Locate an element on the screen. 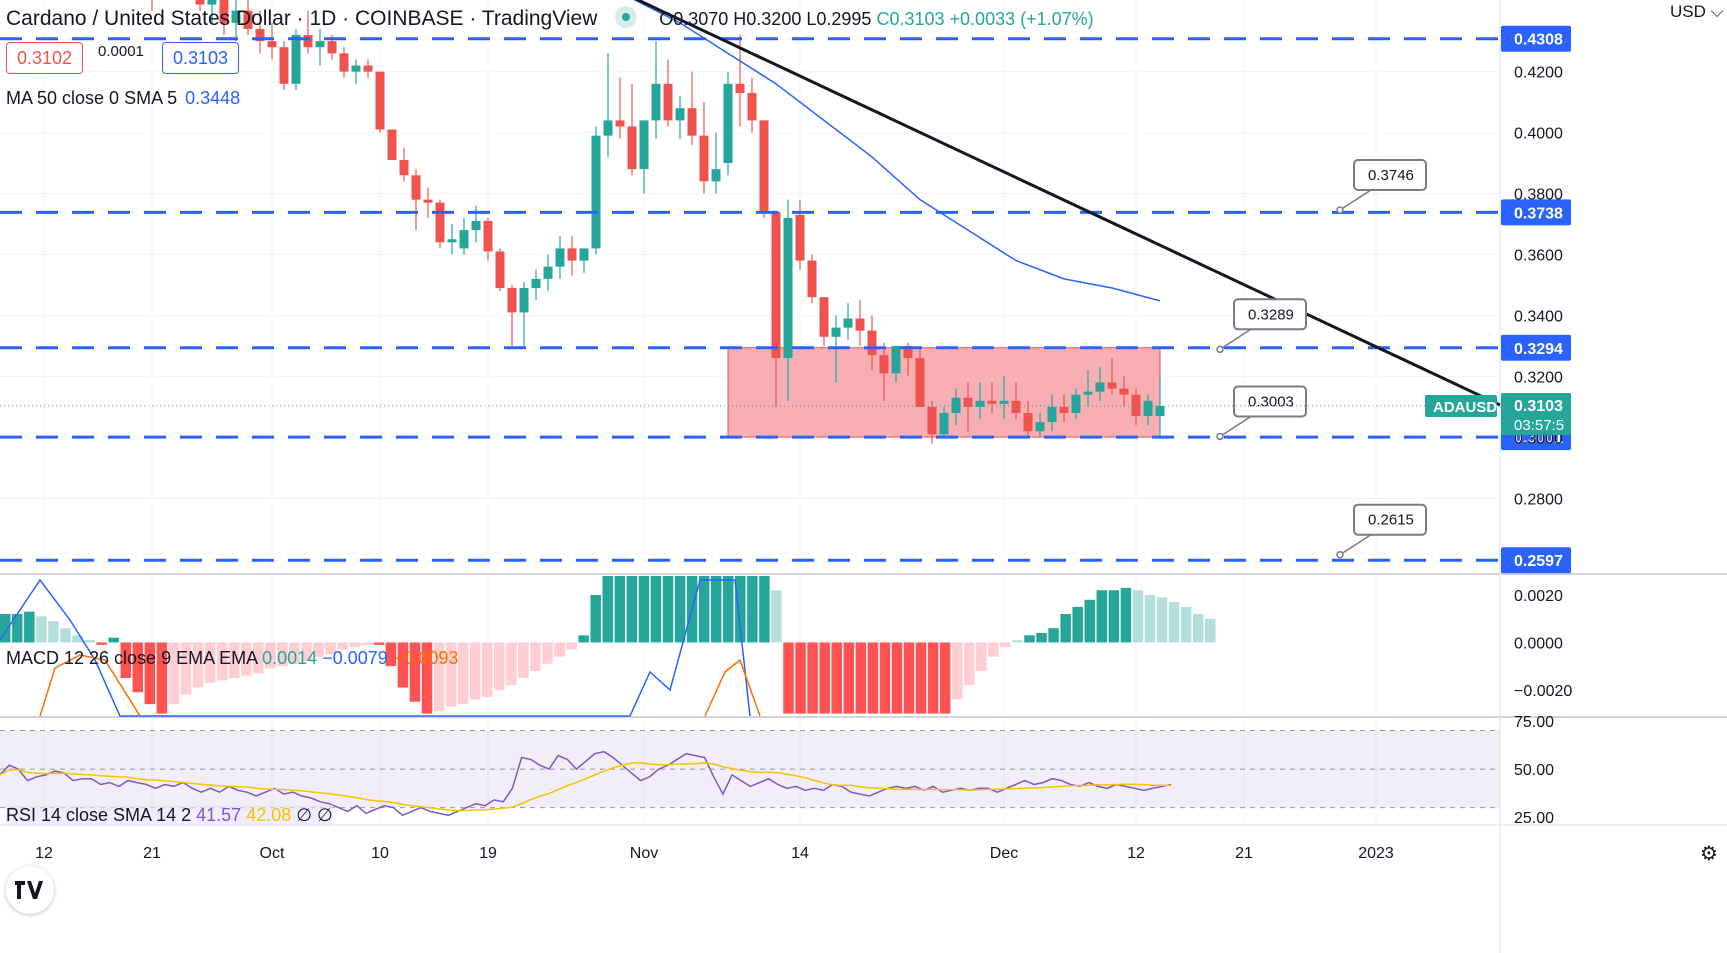 This screenshot has width=1727, height=953. price-axis-tick: 0.3800 is located at coordinates (1538, 195).